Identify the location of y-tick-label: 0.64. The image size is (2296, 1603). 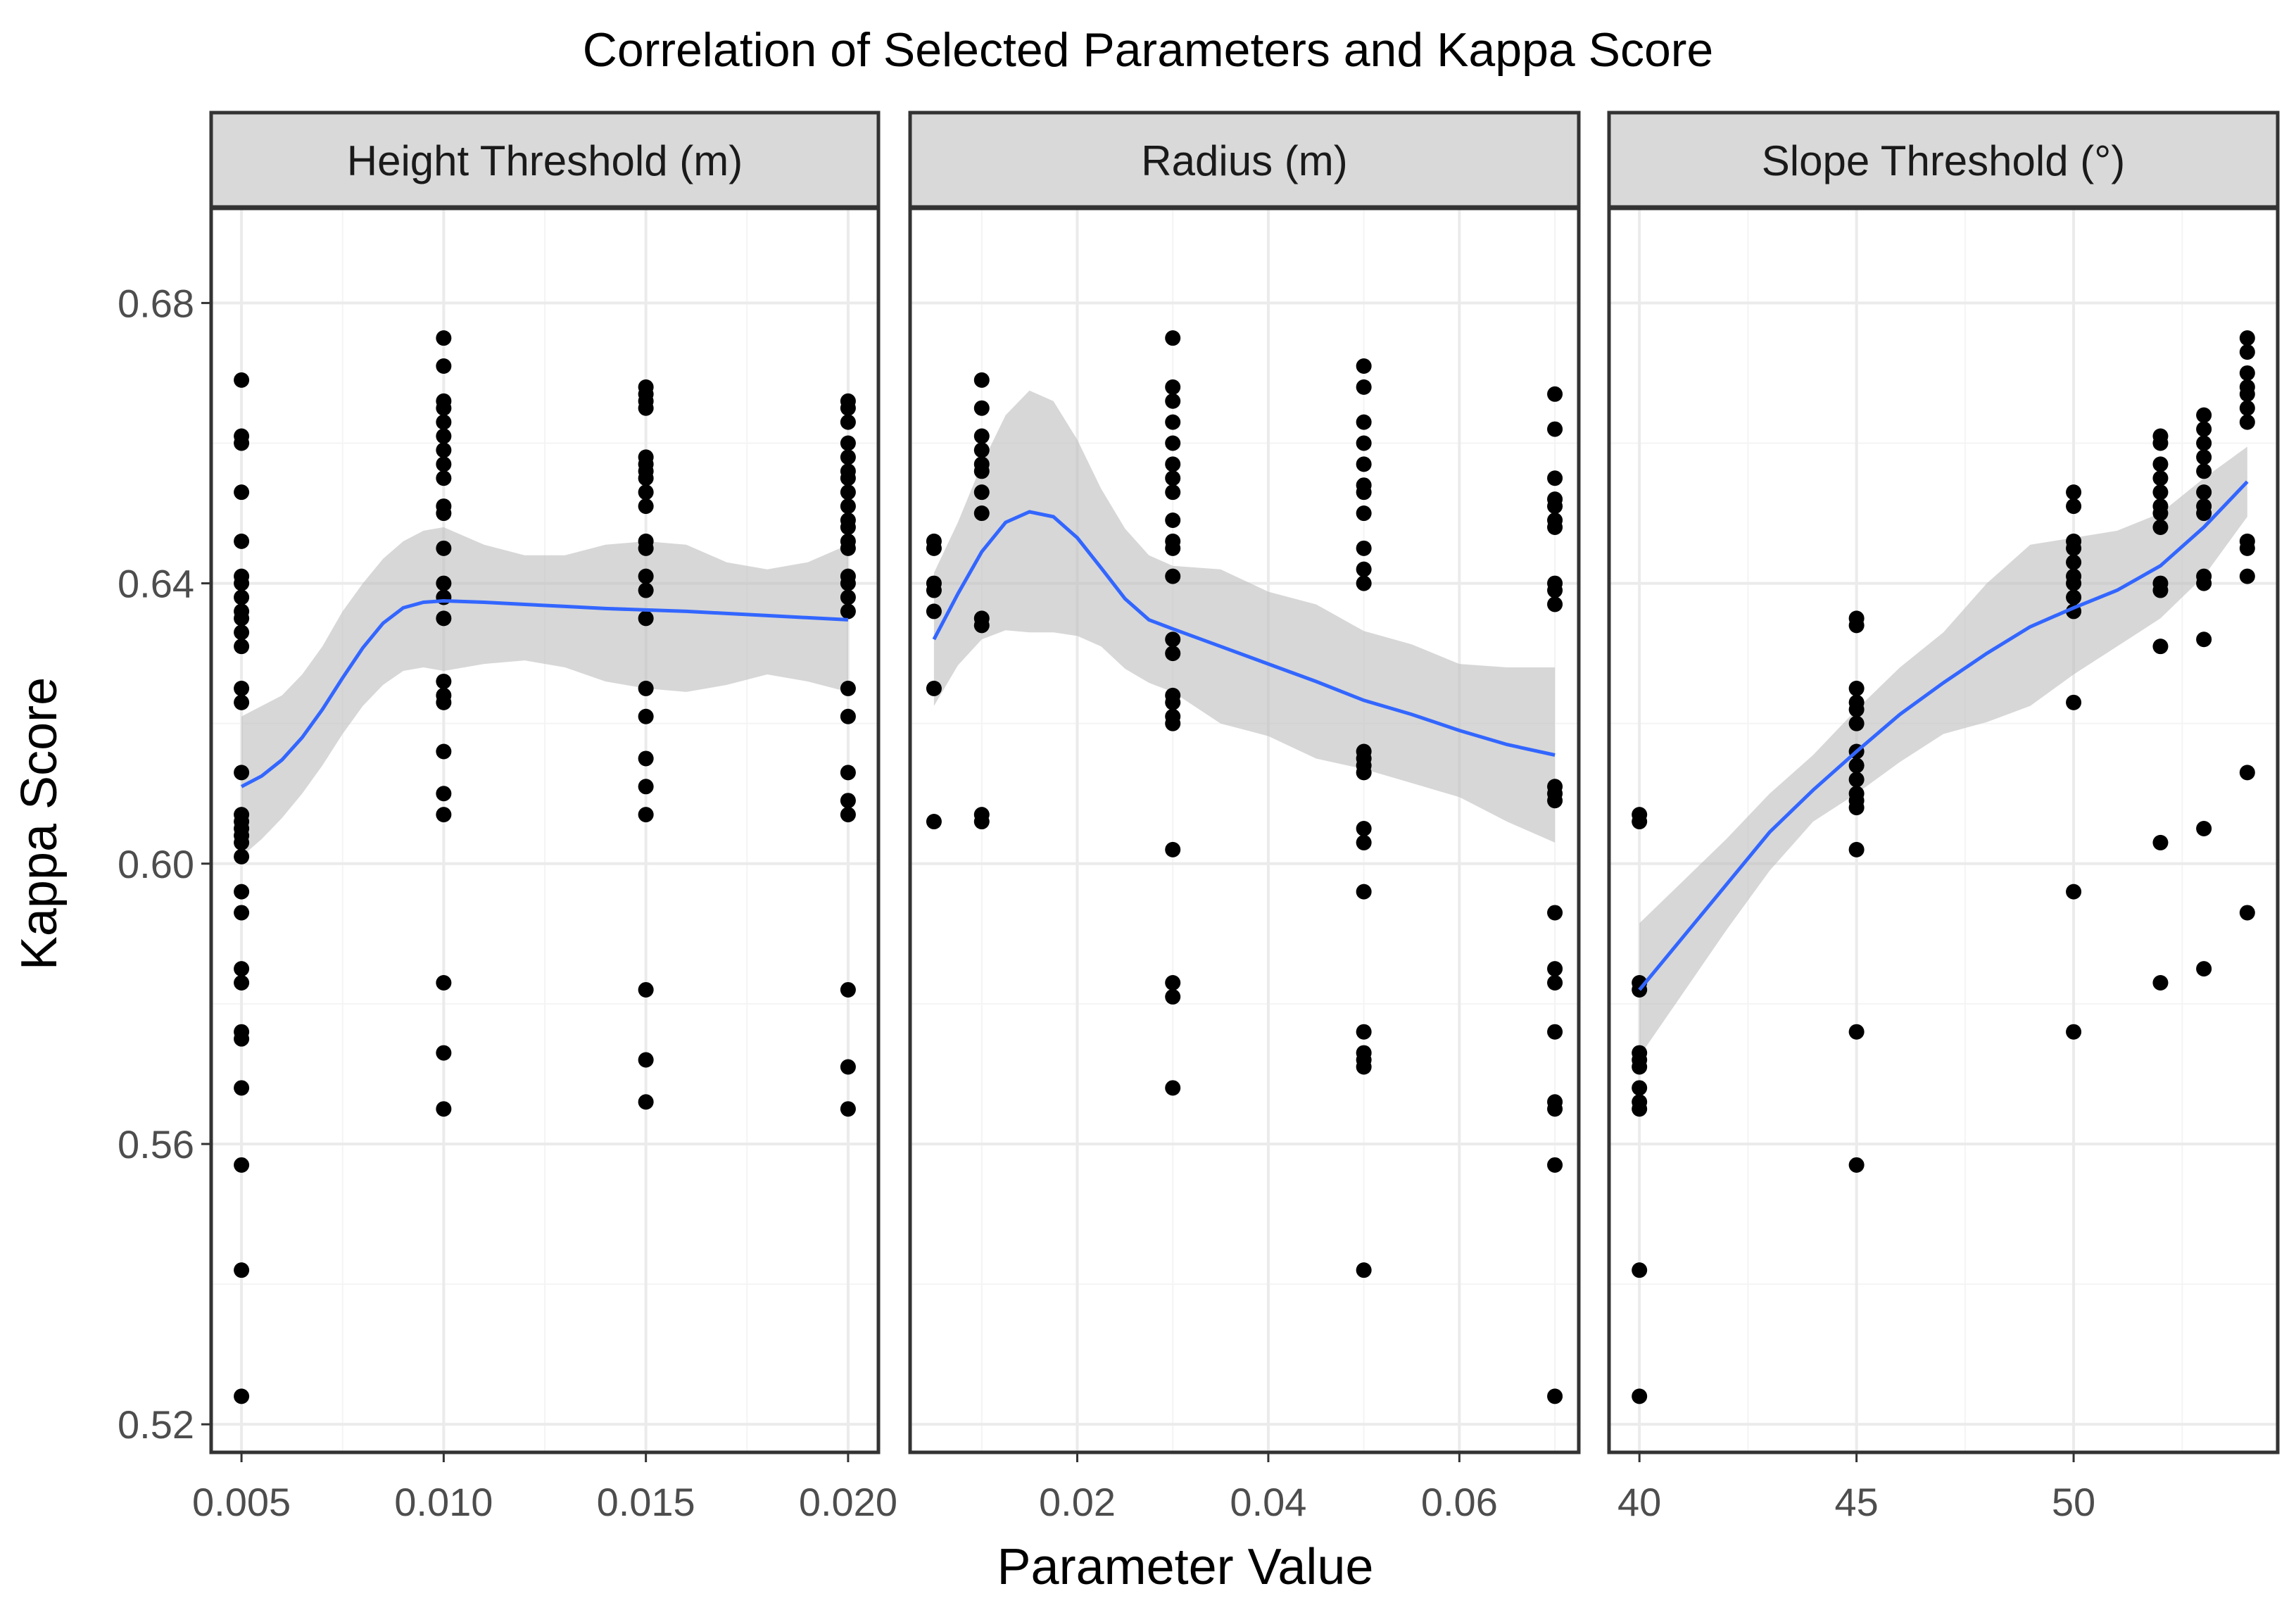
(156, 584).